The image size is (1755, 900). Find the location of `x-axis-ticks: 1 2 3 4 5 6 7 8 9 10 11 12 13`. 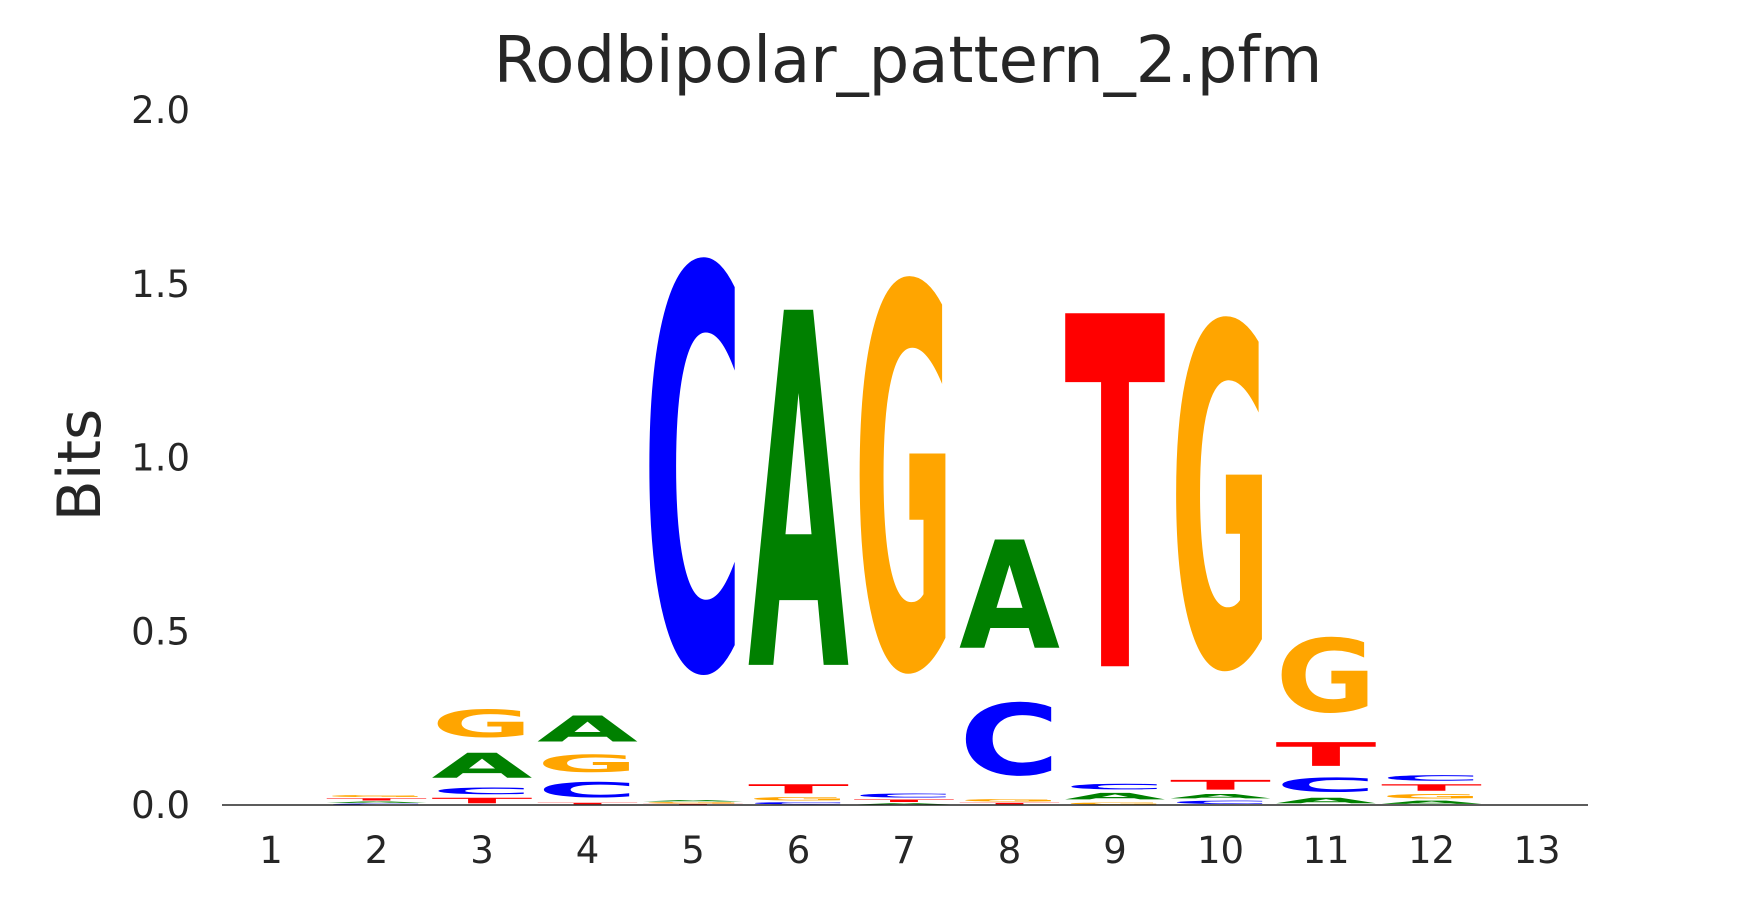

x-axis-ticks: 1 2 3 4 5 6 7 8 9 10 11 12 13 is located at coordinates (909, 850).